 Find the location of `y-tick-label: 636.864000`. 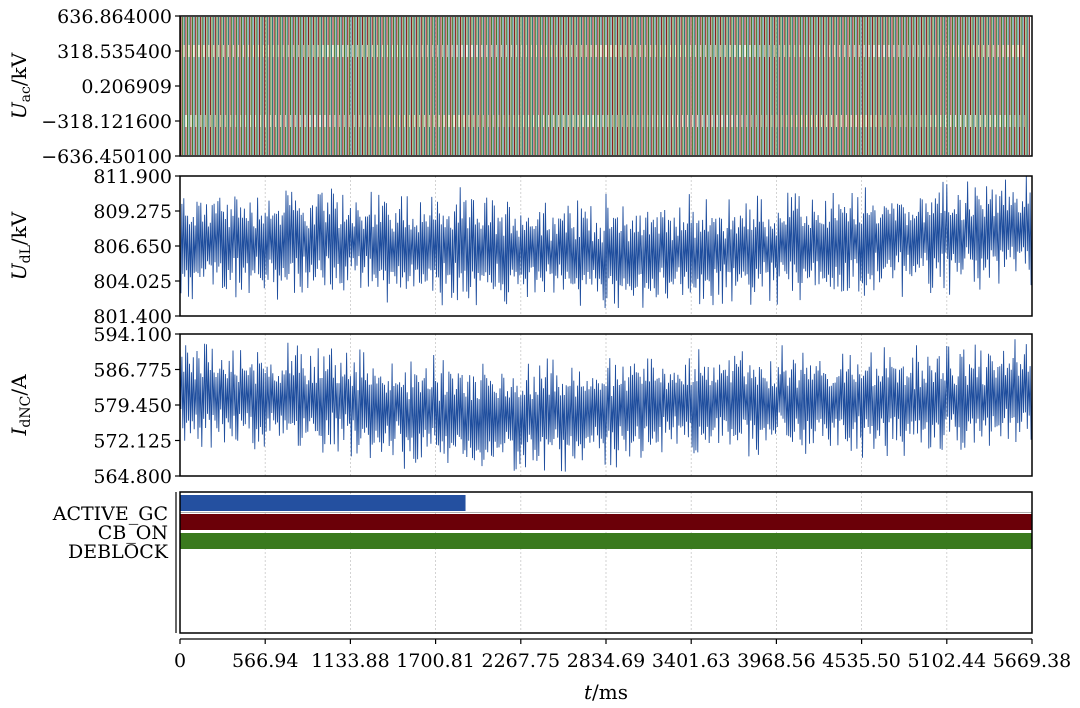

y-tick-label: 636.864000 is located at coordinates (114, 17).